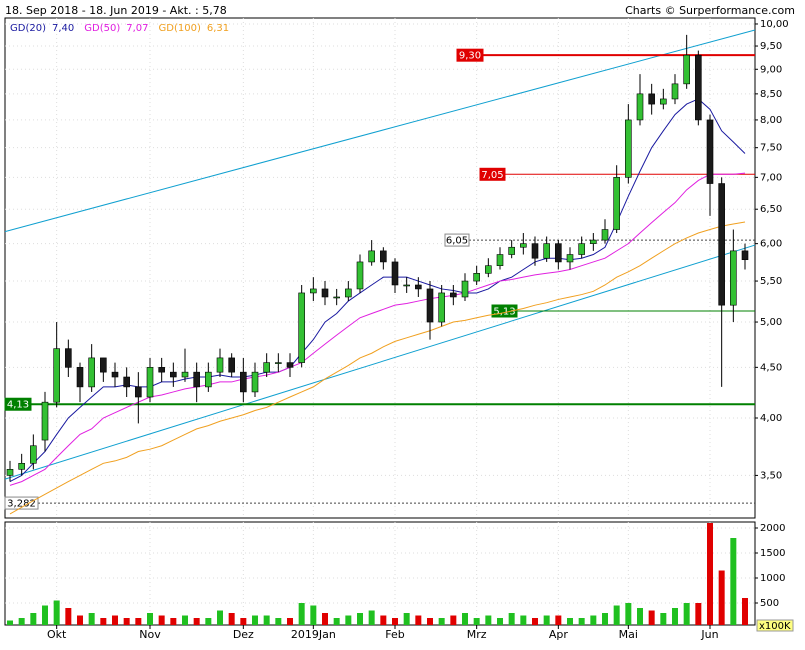 This screenshot has width=805, height=650. Describe the element at coordinates (771, 209) in the screenshot. I see `y-tick-label: 6,50` at that location.